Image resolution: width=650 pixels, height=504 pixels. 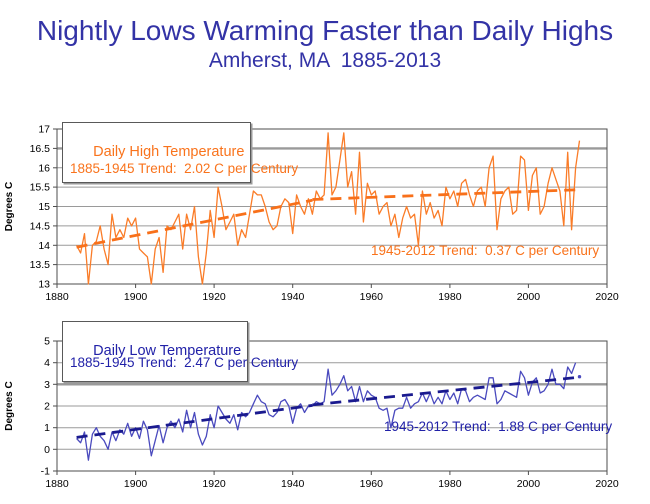 What do you see at coordinates (44, 246) in the screenshot?
I see `y-tick-label: 14` at bounding box center [44, 246].